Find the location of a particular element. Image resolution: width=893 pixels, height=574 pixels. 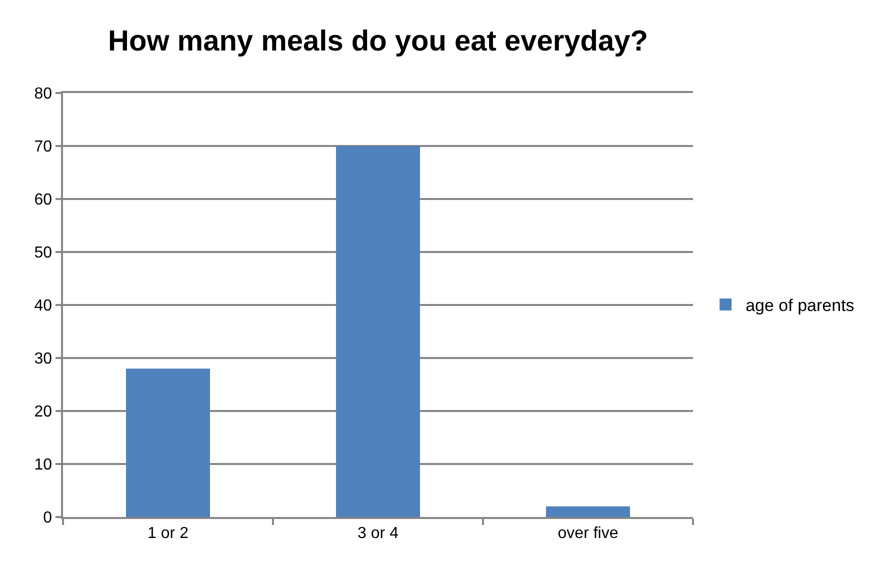

y-tick-label: 70 is located at coordinates (43, 147).